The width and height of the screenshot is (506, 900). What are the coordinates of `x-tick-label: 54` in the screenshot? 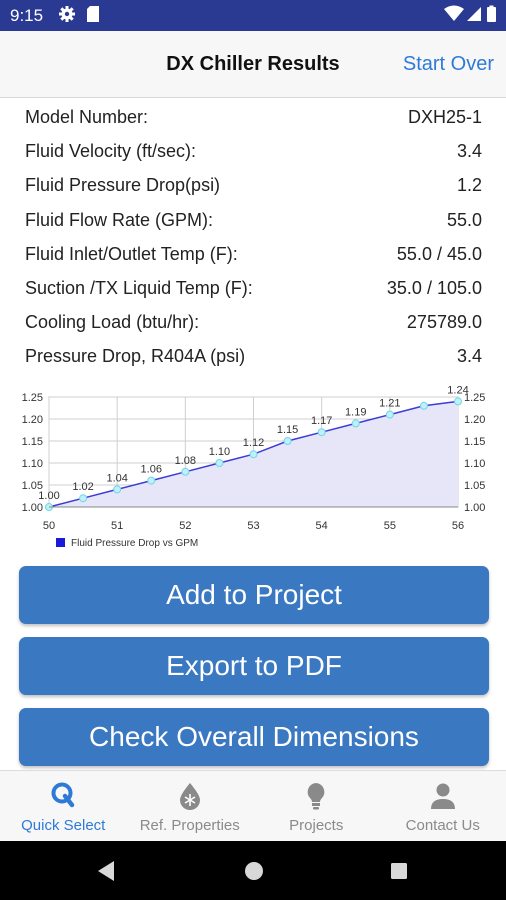 It's located at (322, 526).